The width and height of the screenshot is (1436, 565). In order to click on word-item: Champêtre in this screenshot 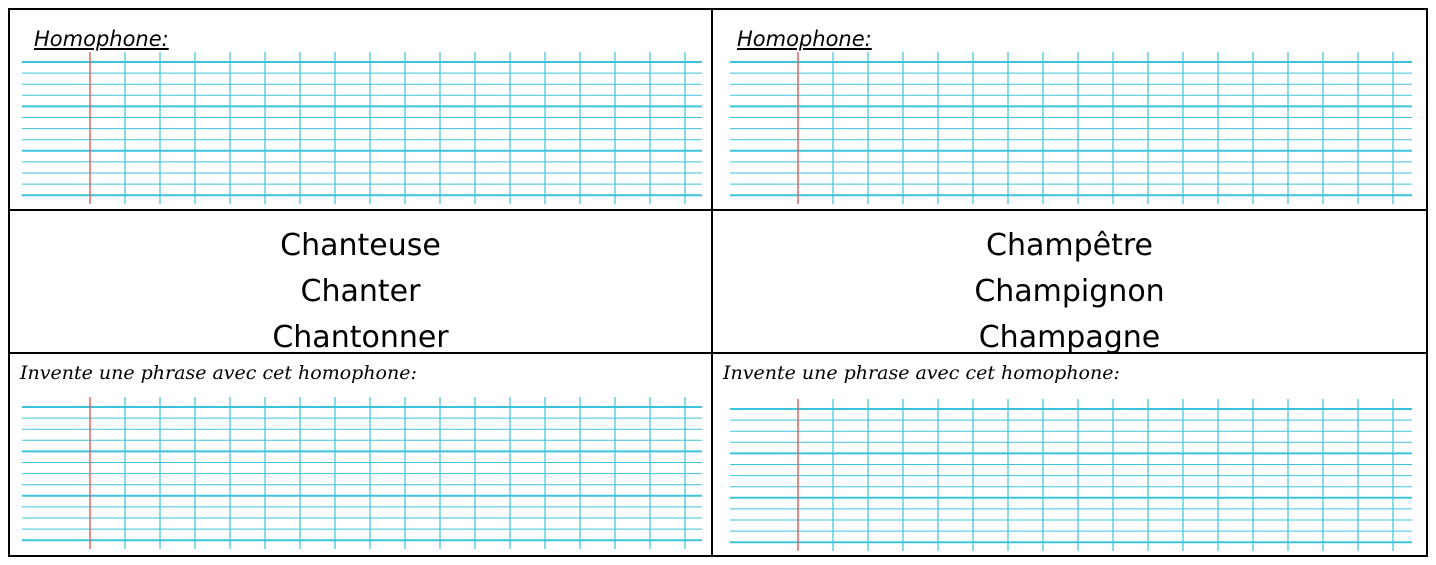, I will do `click(1069, 245)`.